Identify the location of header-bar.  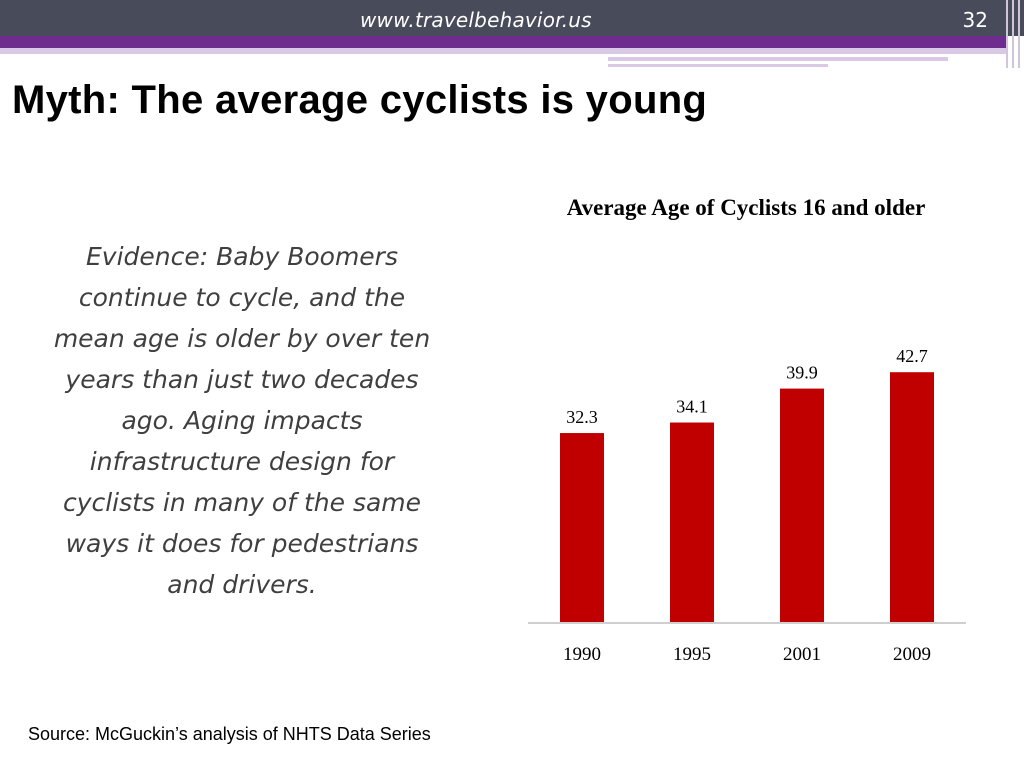
(512, 18).